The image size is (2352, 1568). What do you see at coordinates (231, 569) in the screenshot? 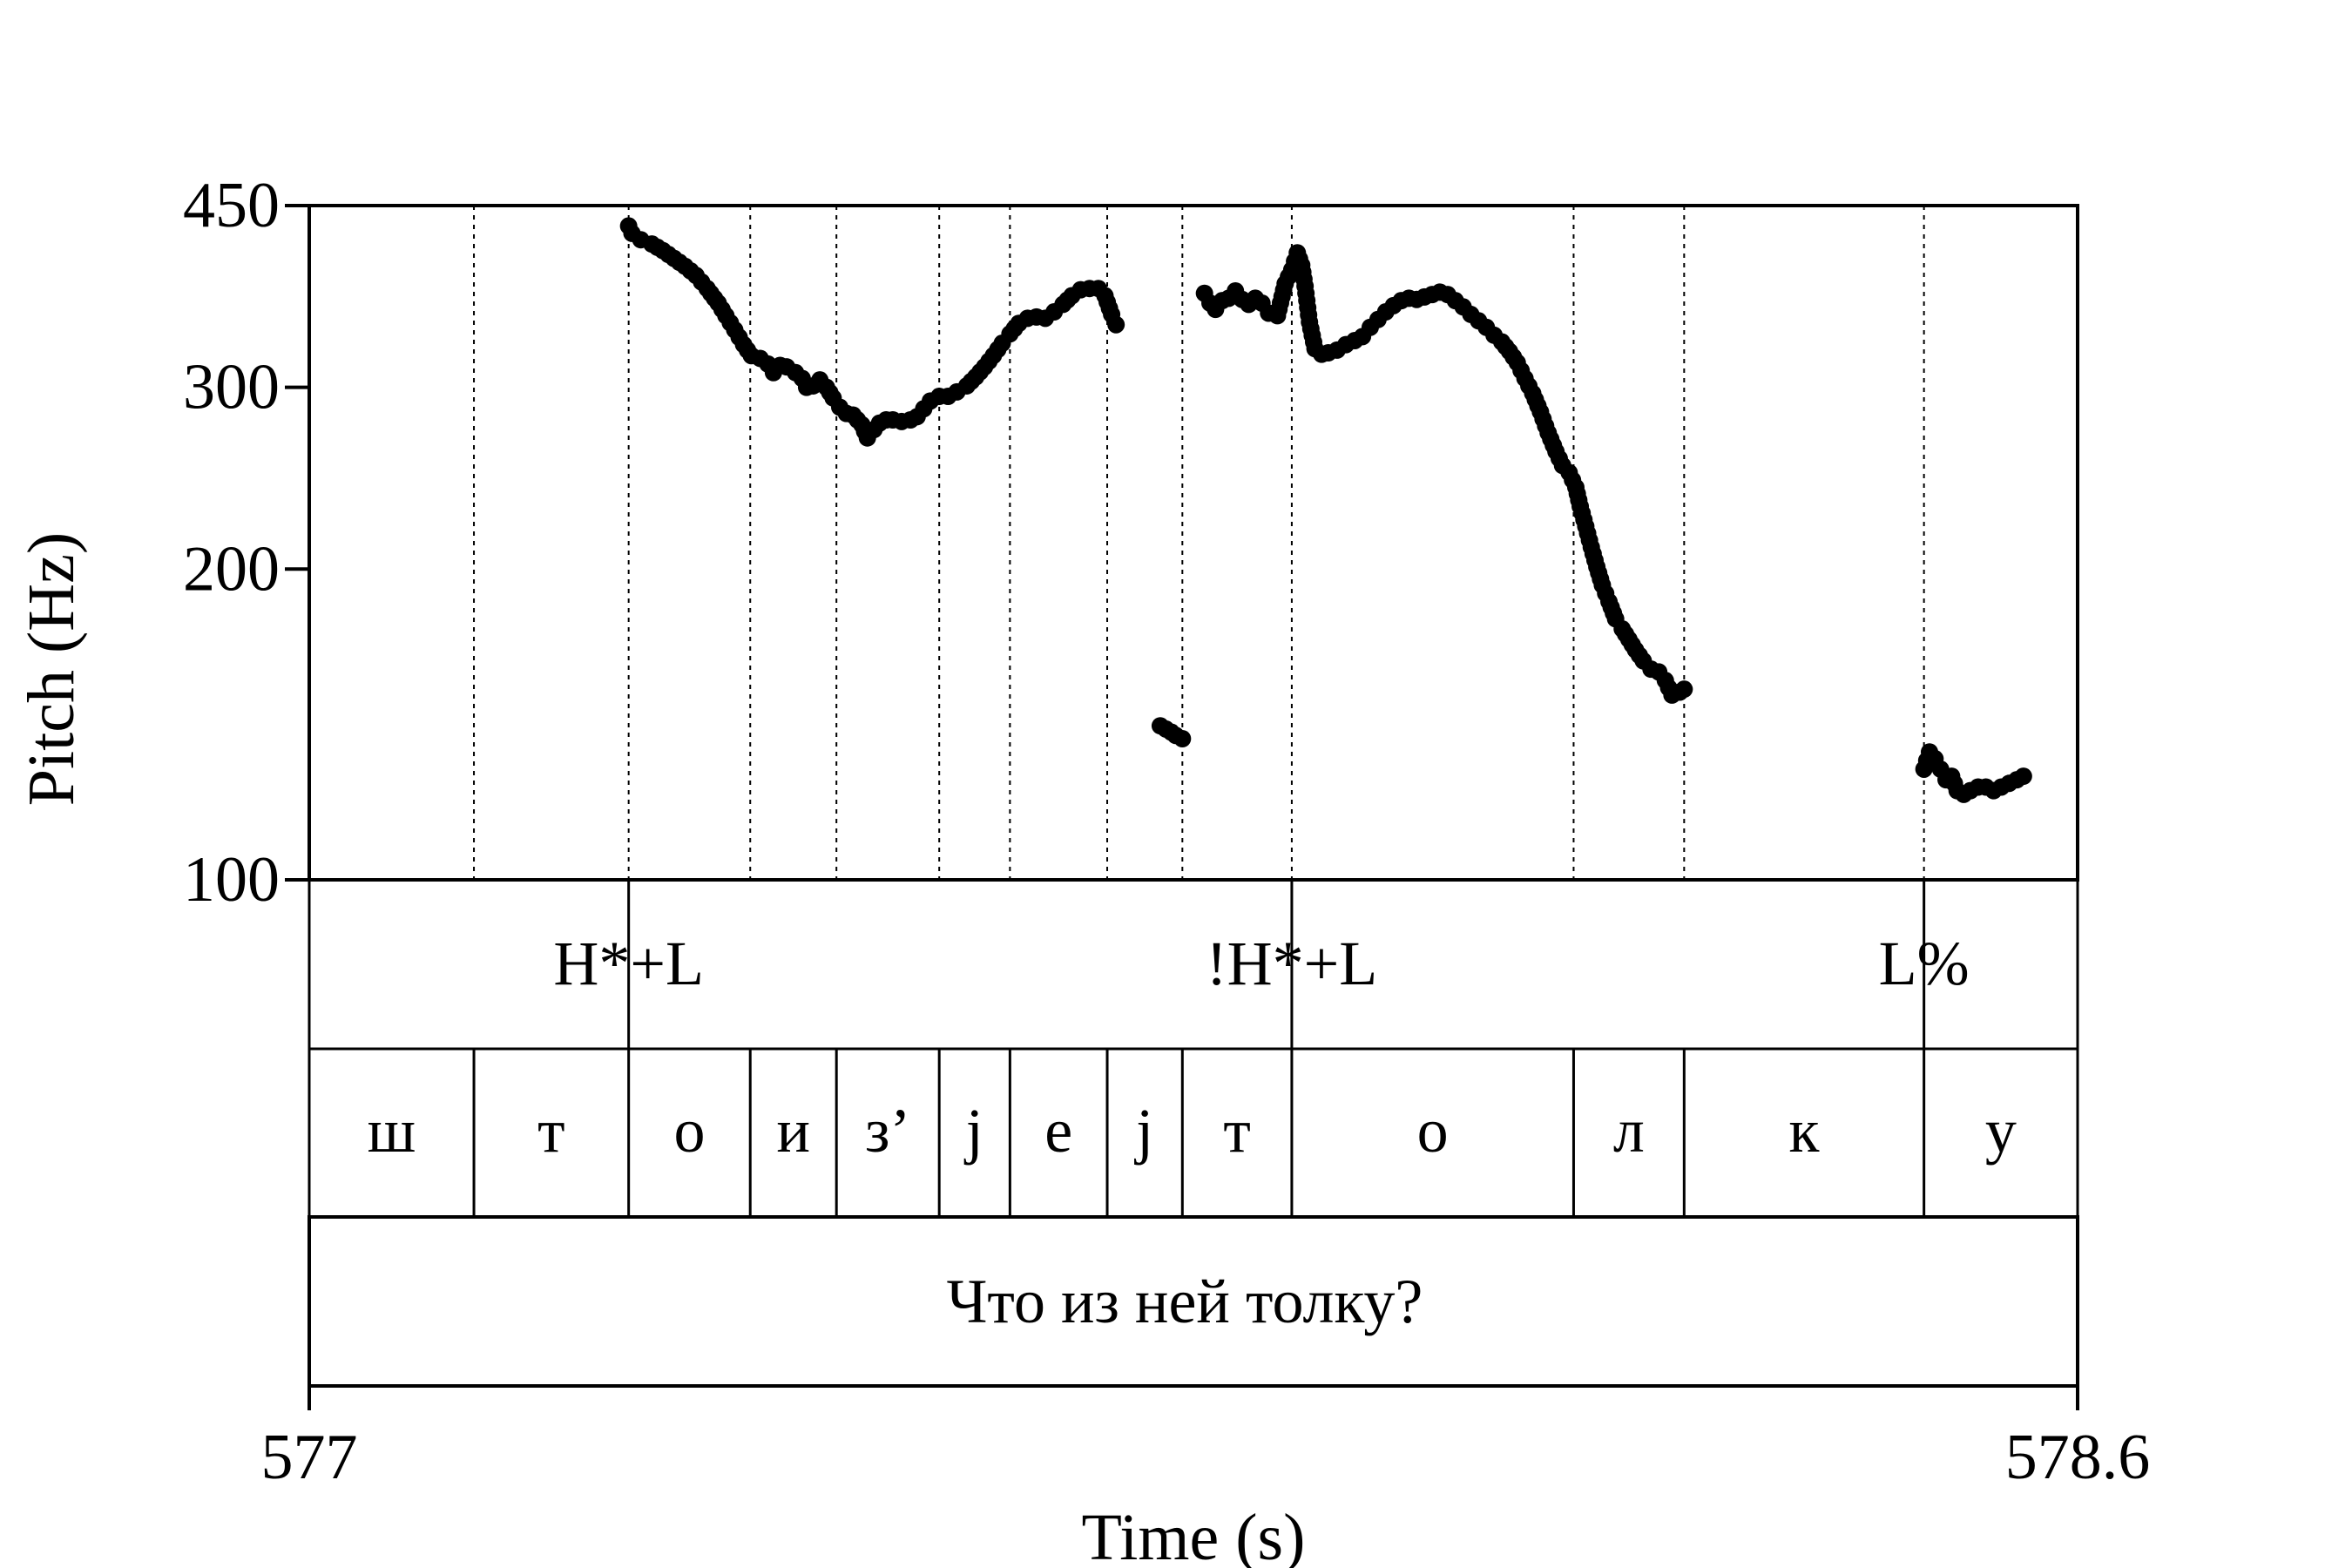
I see `y-tick-label: 200` at bounding box center [231, 569].